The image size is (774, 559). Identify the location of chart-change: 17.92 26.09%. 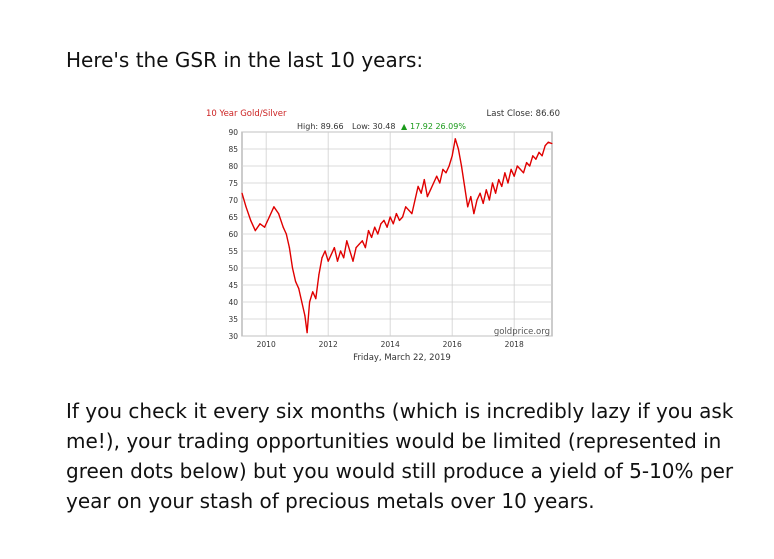
(438, 126).